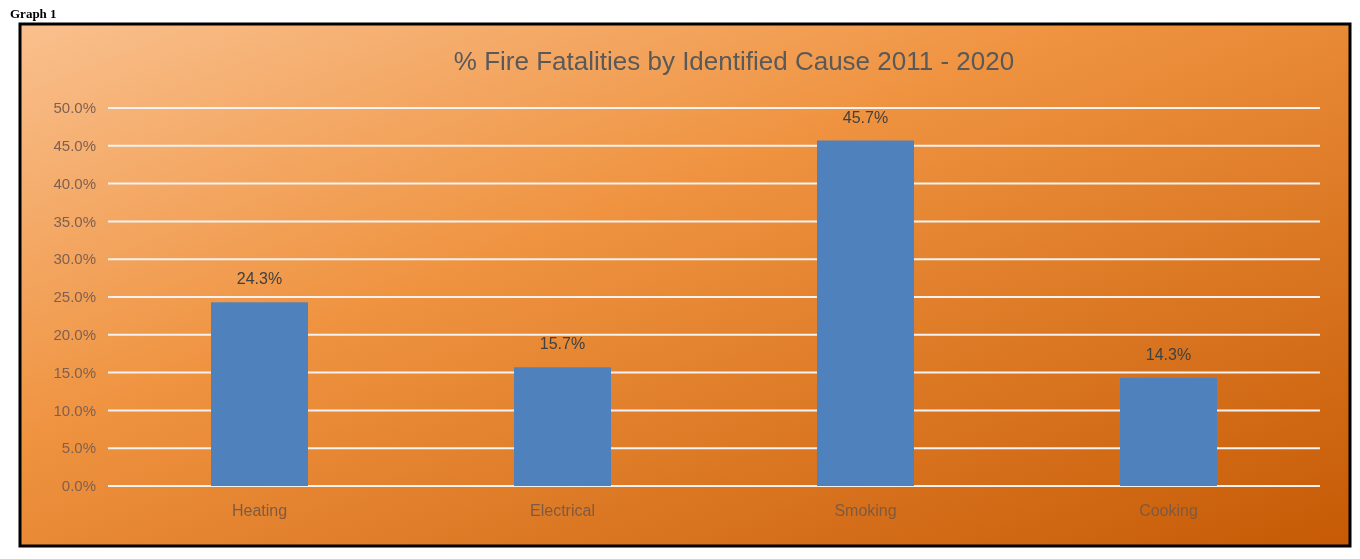 The height and width of the screenshot is (559, 1360). What do you see at coordinates (74, 259) in the screenshot?
I see `y-tick-label: 30.0%` at bounding box center [74, 259].